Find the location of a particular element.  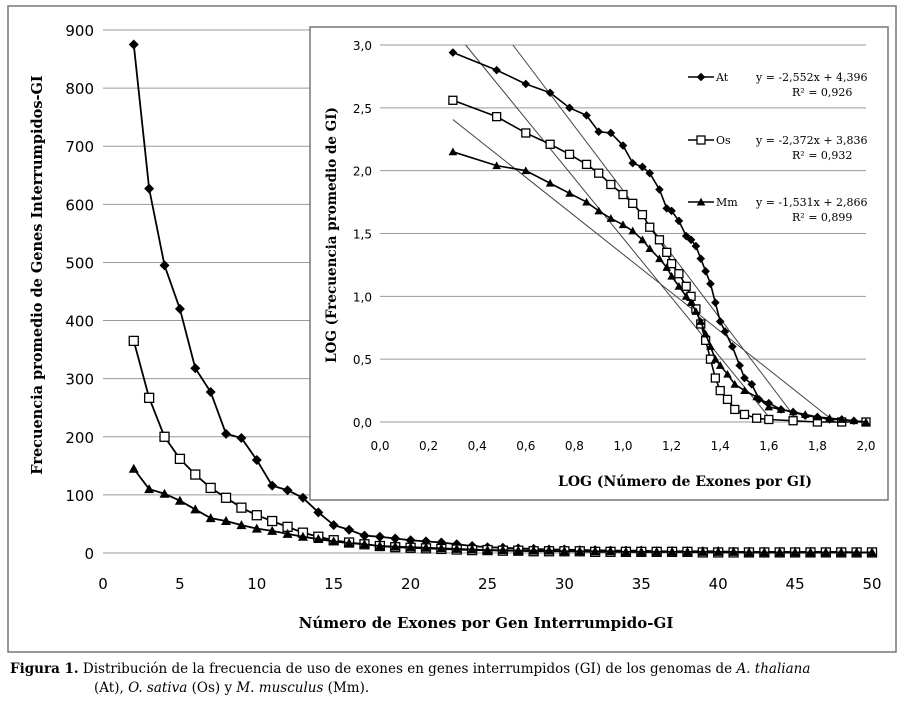

legend-series-name: Os is located at coordinates (723, 140).